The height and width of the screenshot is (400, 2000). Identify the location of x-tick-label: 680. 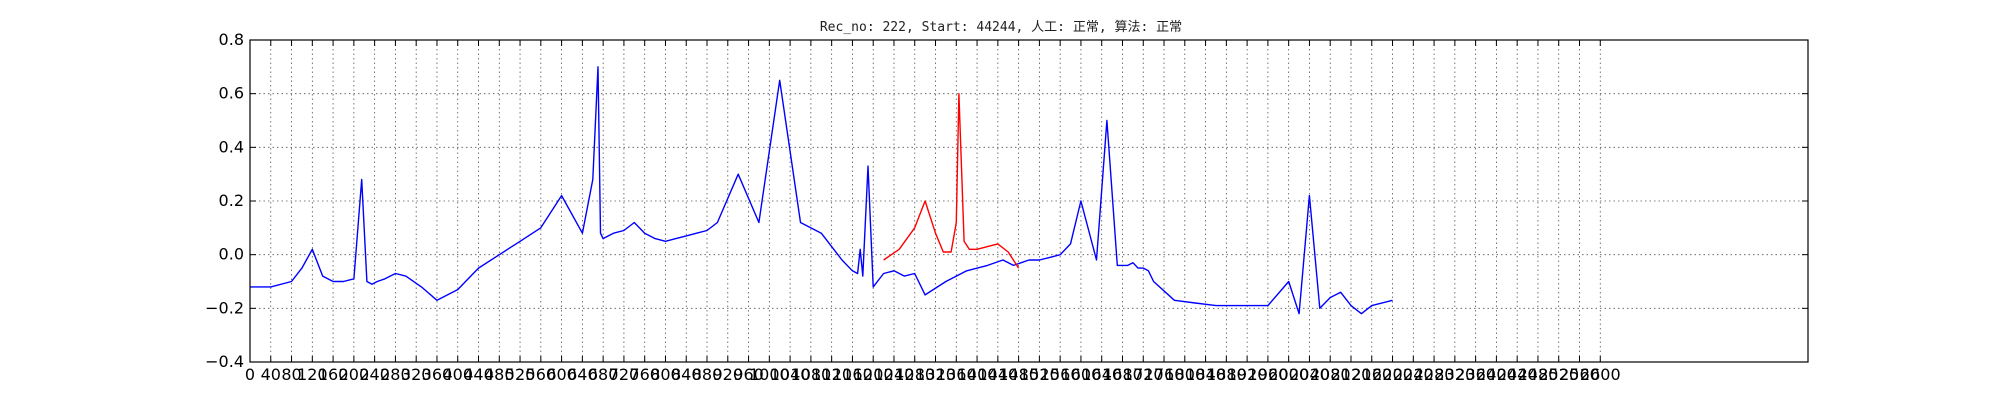
(603, 374).